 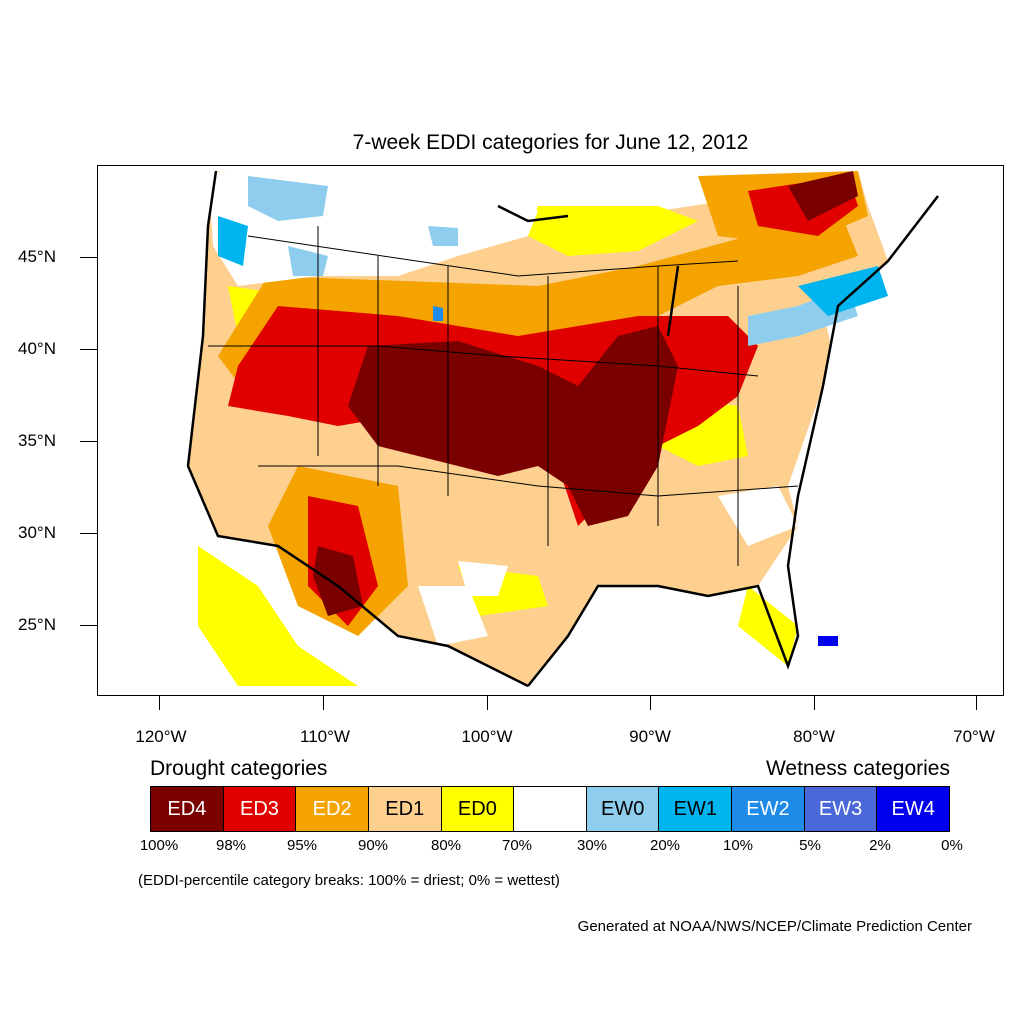 What do you see at coordinates (325, 736) in the screenshot?
I see `lon-label: 110°W` at bounding box center [325, 736].